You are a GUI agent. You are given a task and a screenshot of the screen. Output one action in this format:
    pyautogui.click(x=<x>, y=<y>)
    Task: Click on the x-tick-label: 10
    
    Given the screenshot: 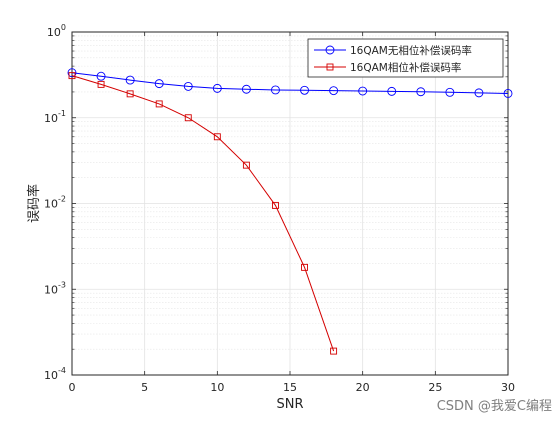 What is the action you would take?
    pyautogui.click(x=217, y=387)
    